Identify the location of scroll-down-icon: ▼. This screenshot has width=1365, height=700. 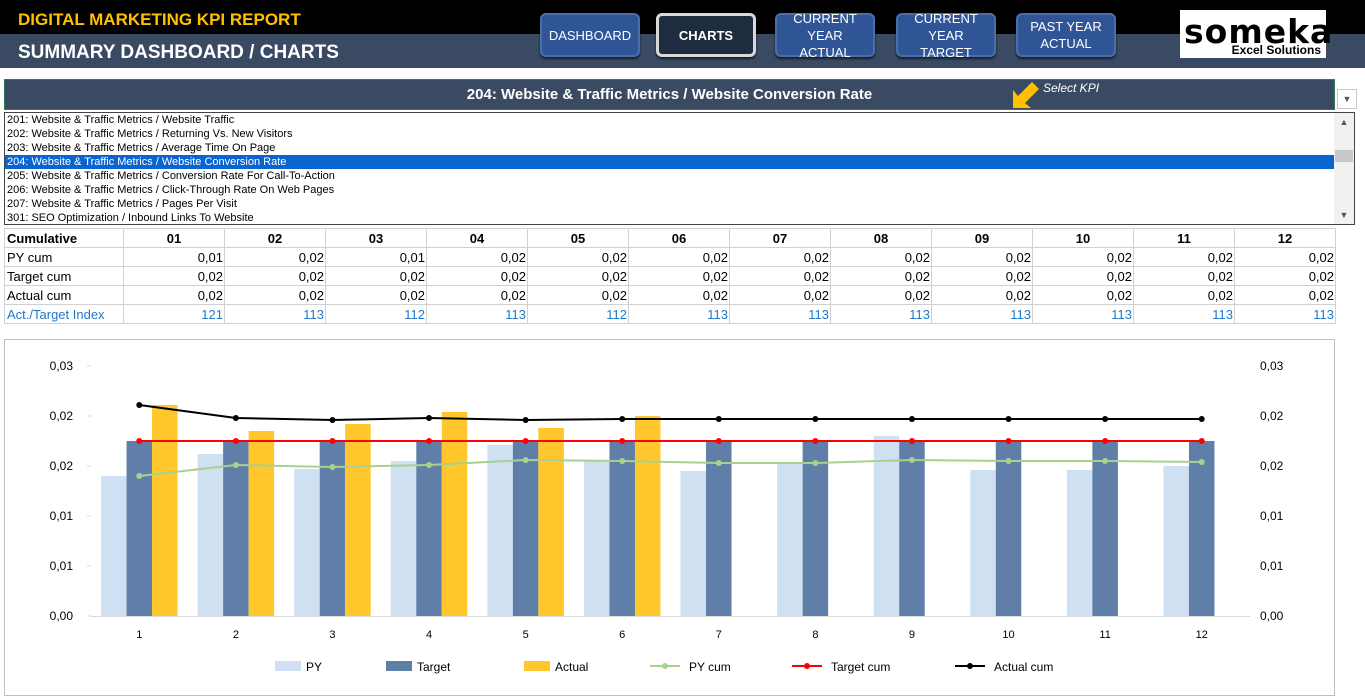
(1344, 215).